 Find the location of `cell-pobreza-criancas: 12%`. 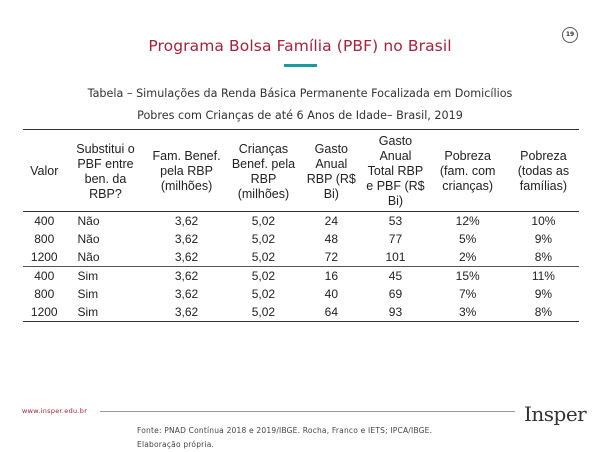

cell-pobreza-criancas: 12% is located at coordinates (467, 221).